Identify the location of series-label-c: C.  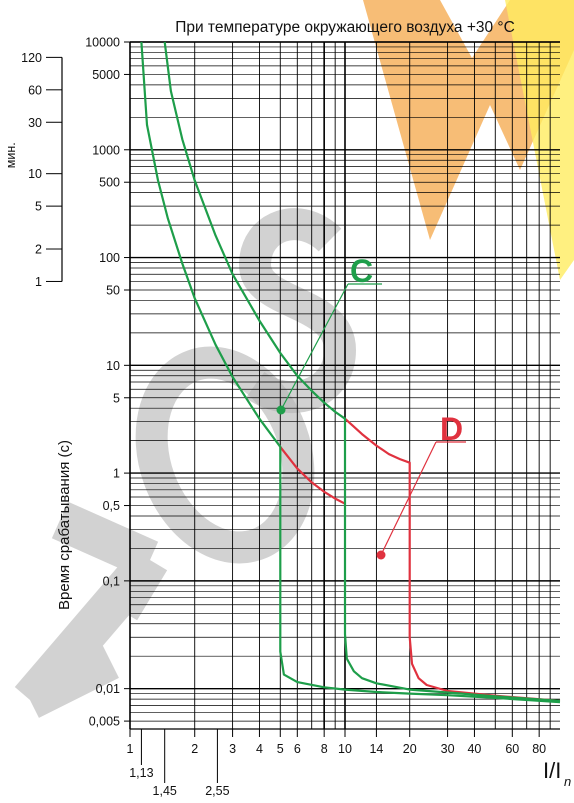
(361, 271).